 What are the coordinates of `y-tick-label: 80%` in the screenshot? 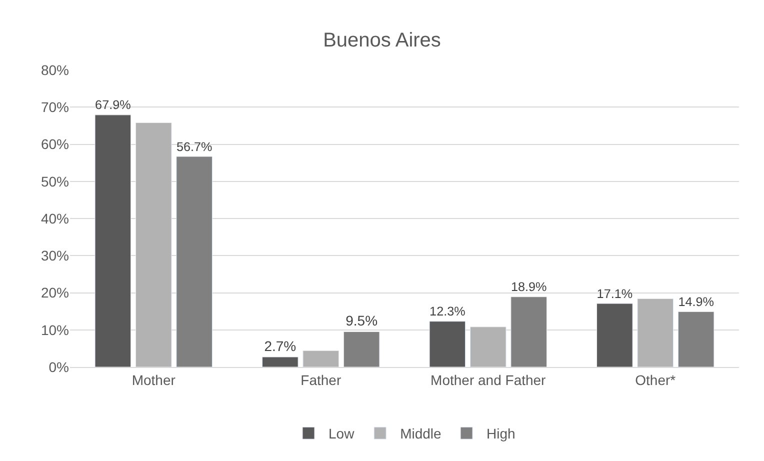 It's located at (54, 70).